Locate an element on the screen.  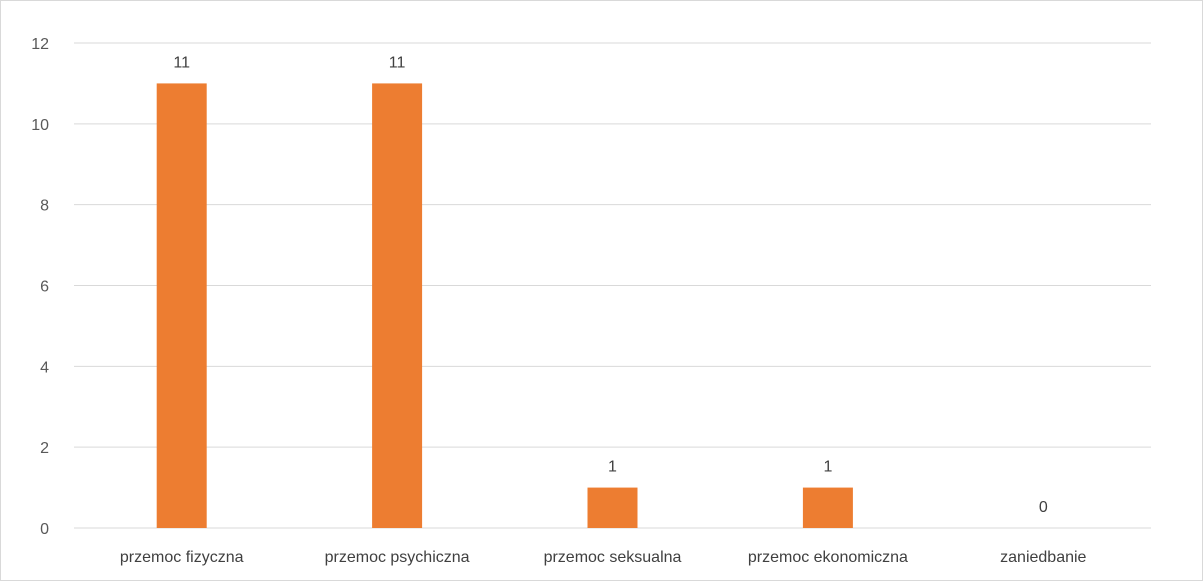
x-category-label: przemoc seksualna is located at coordinates (613, 557).